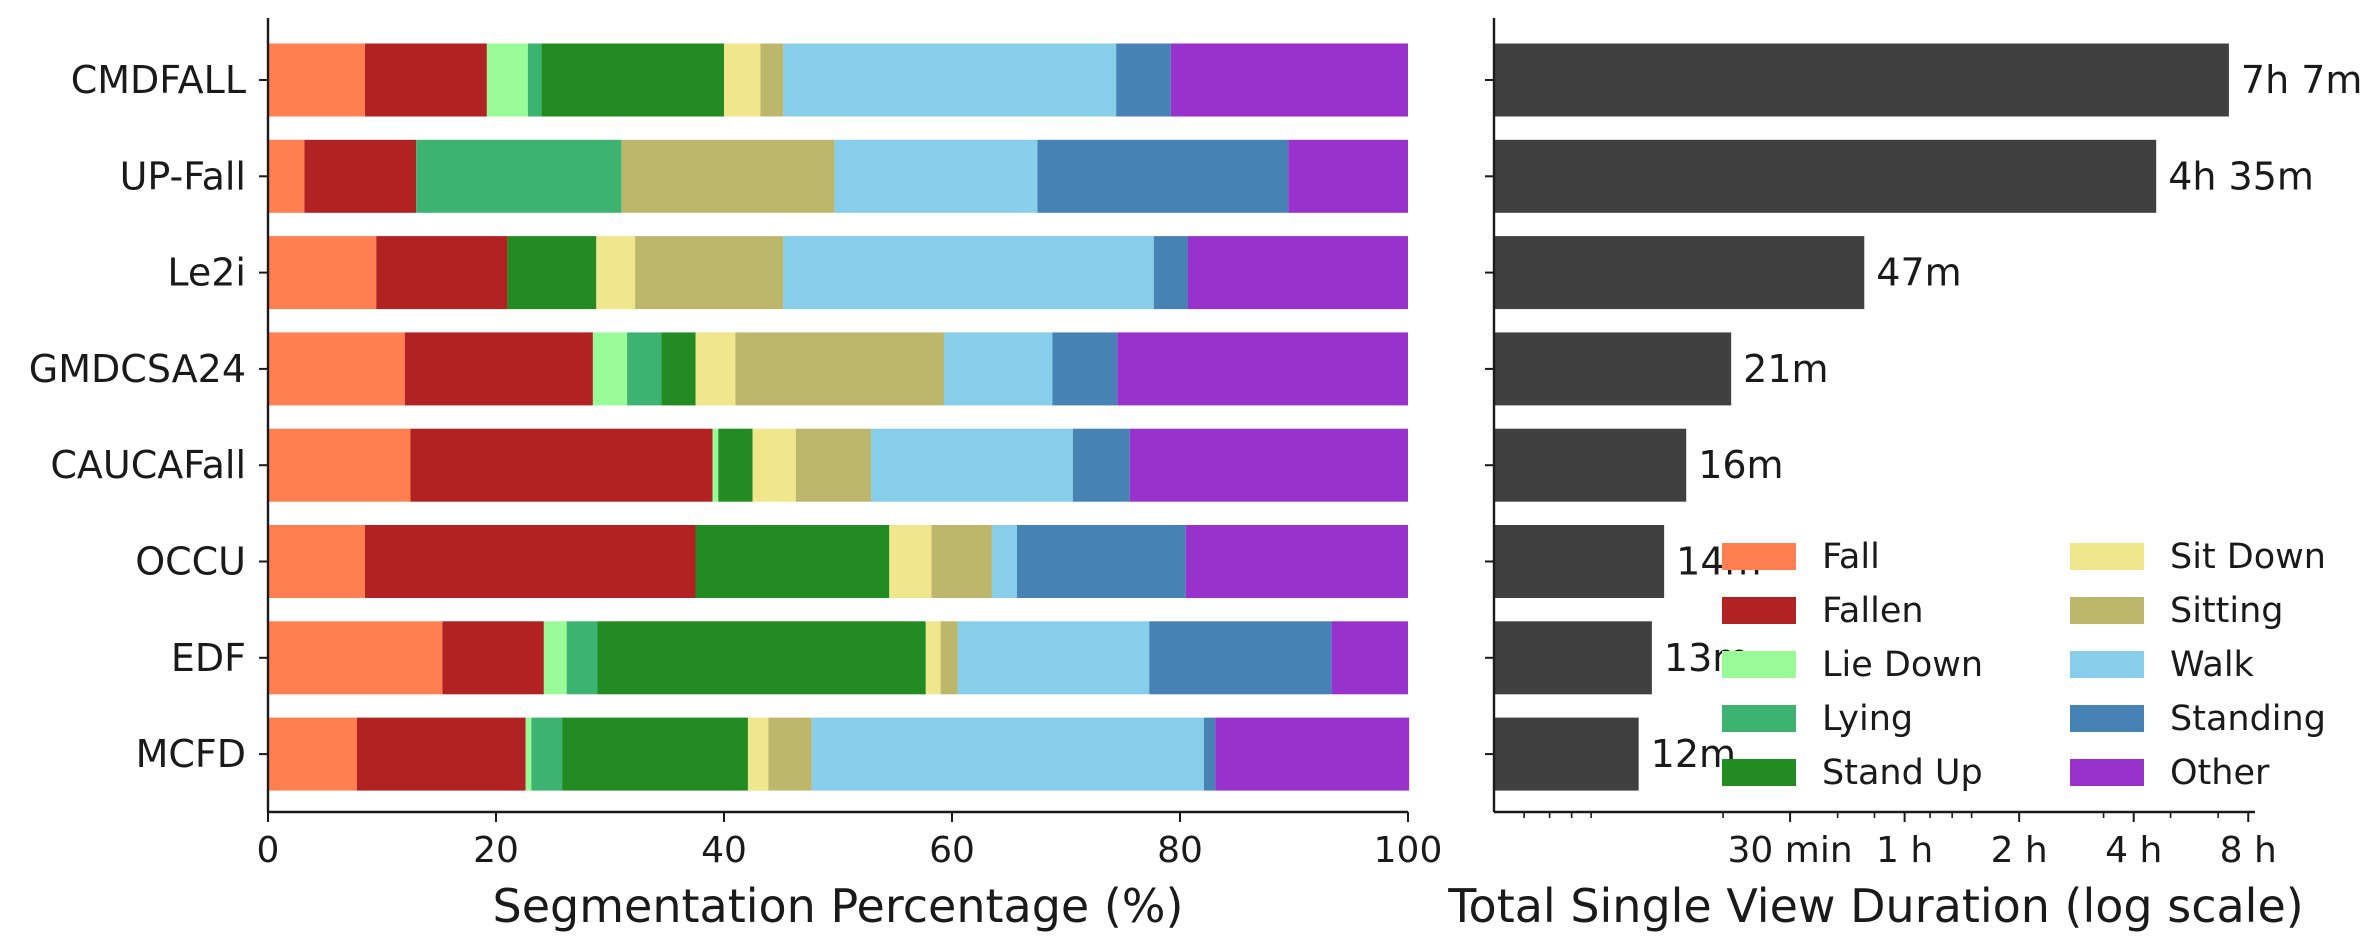  I want to click on legend-swatch-standing, so click(2107, 718).